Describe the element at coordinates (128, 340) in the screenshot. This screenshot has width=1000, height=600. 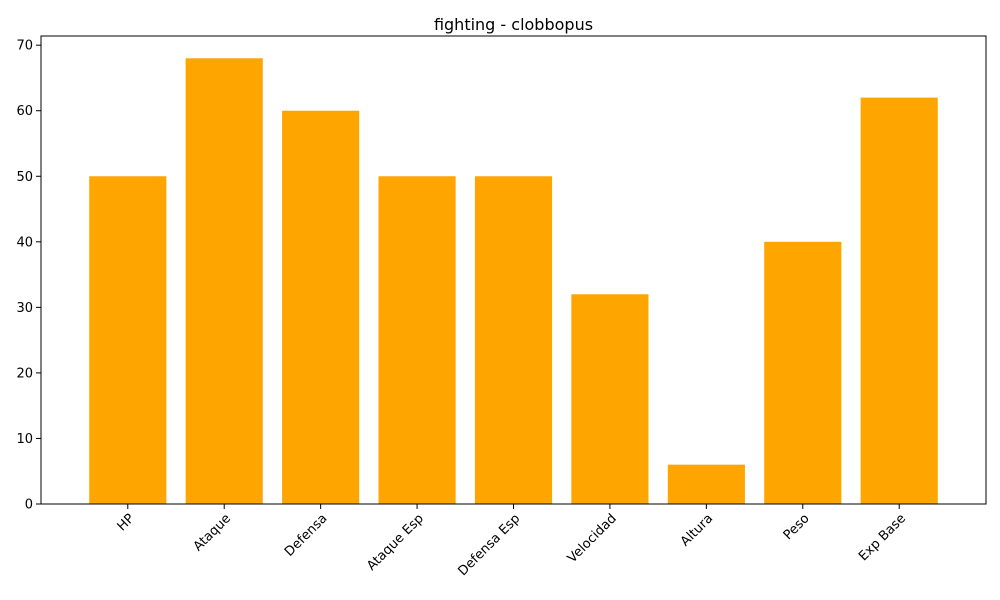
I see `bar-hp` at that location.